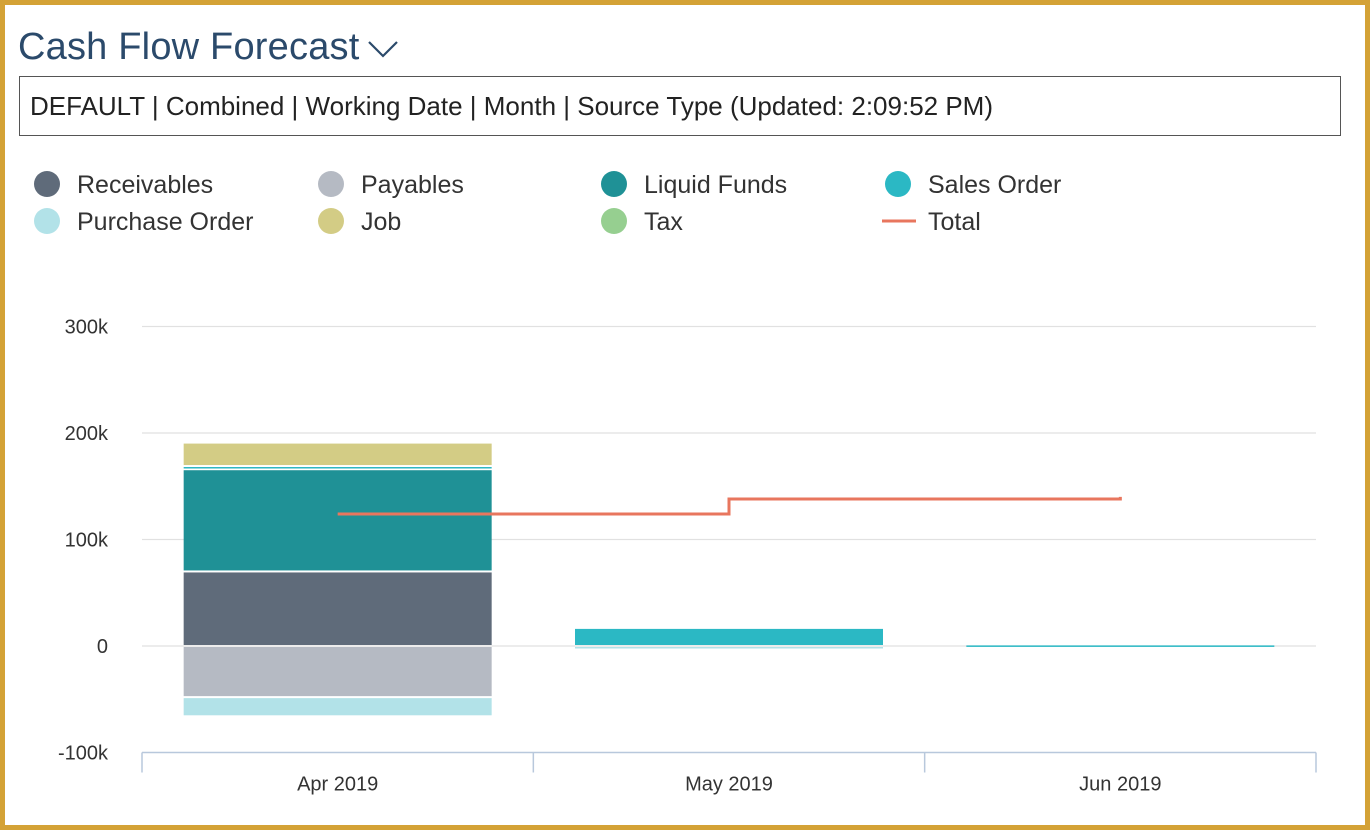 The height and width of the screenshot is (830, 1370). I want to click on line-total, so click(729, 506).